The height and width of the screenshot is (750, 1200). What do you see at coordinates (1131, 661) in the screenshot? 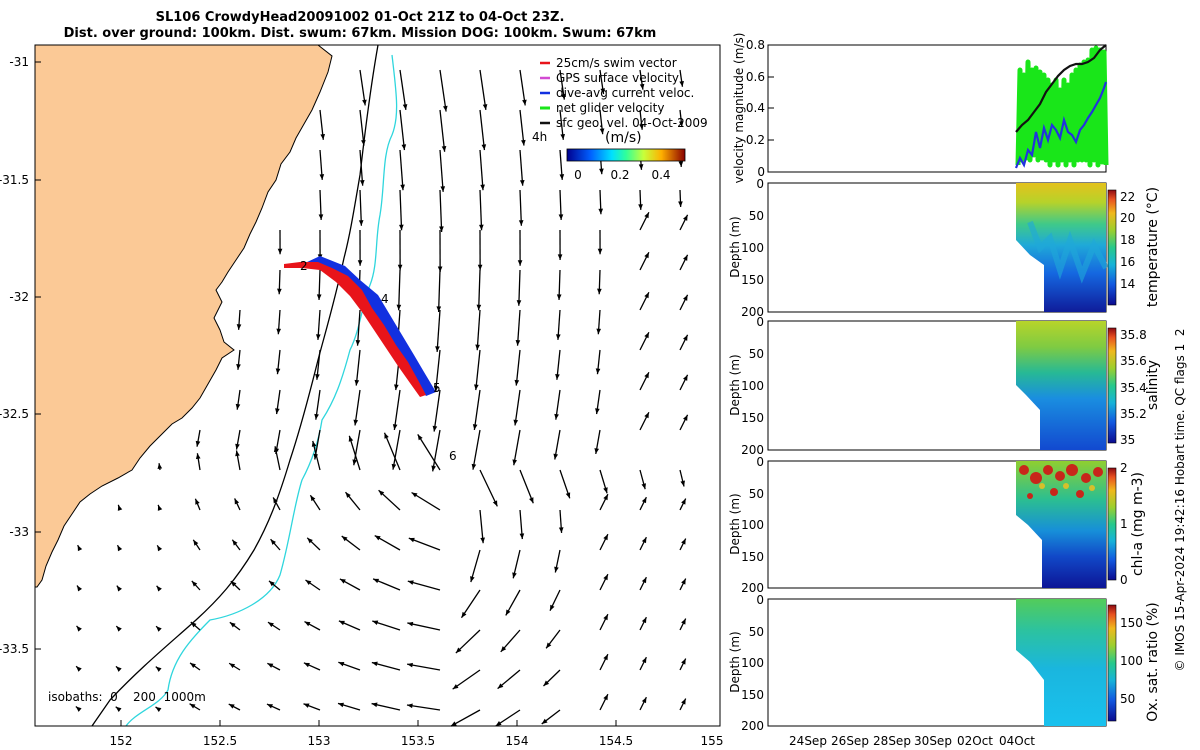
I see `ox-cbtick: 100` at bounding box center [1131, 661].